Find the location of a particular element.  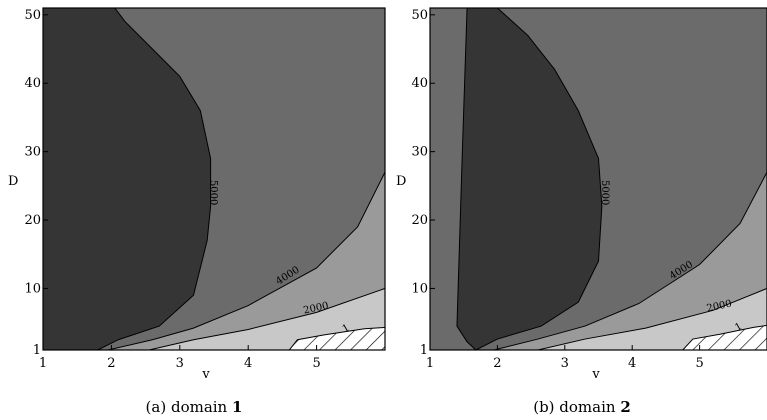

region-2000 is located at coordinates (652, 318).